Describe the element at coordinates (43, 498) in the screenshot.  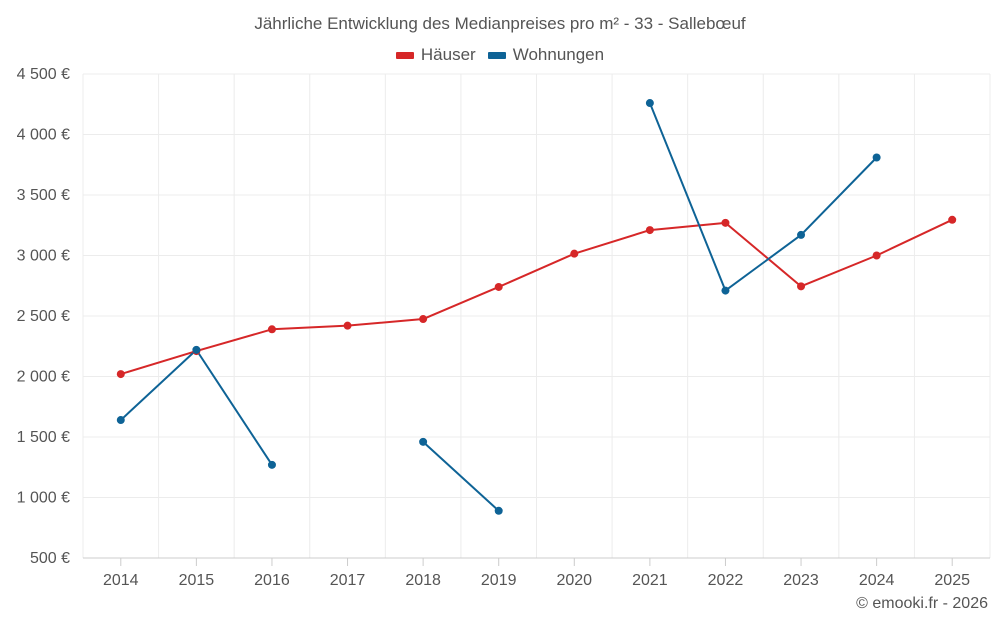
I see `y-tick-label: 1 000 €` at that location.